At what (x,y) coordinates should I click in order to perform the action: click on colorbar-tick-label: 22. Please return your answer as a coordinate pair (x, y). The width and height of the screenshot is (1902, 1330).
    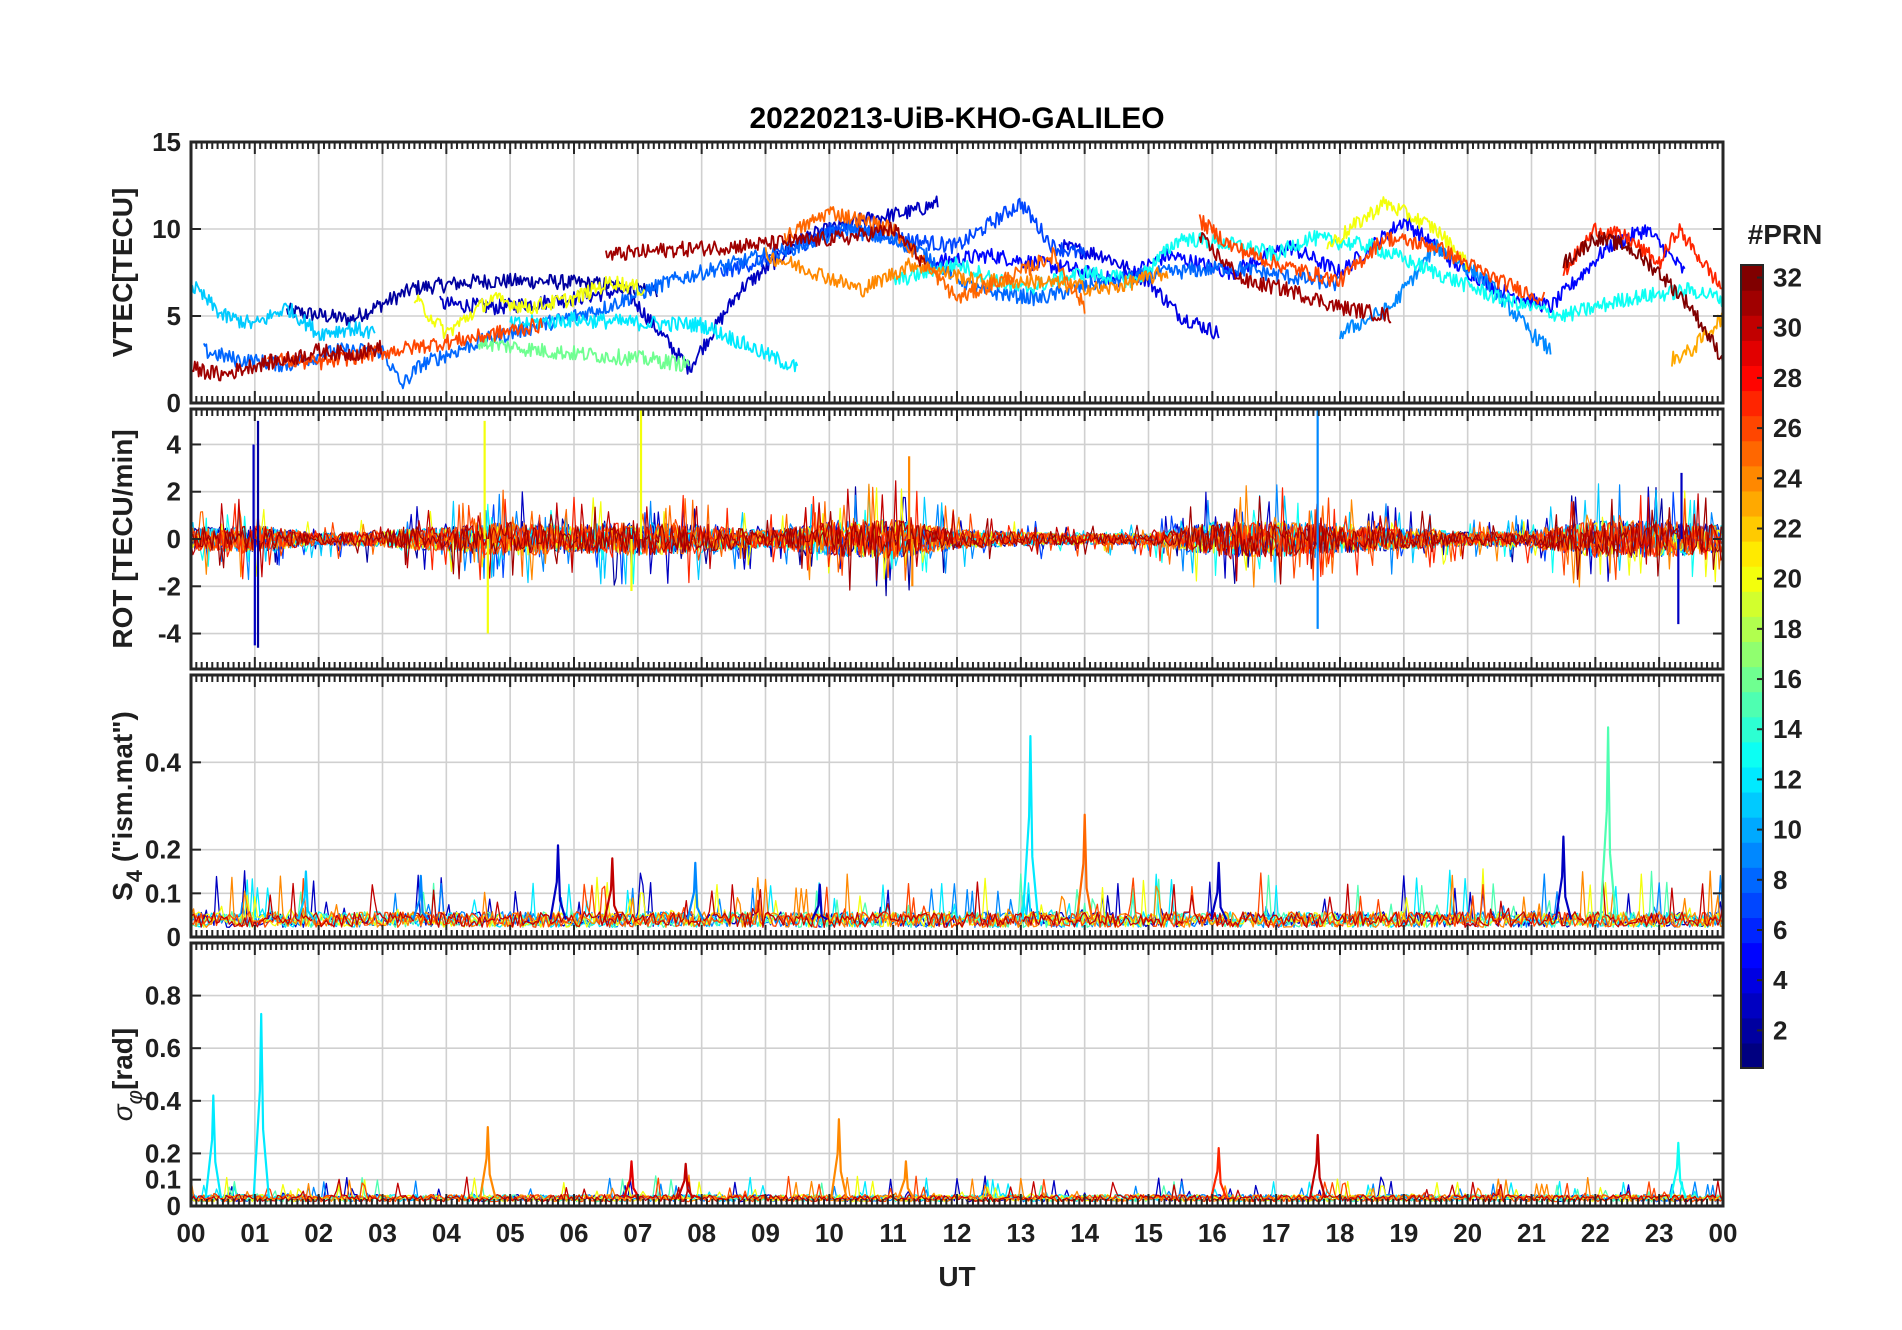
    Looking at the image, I should click on (1787, 528).